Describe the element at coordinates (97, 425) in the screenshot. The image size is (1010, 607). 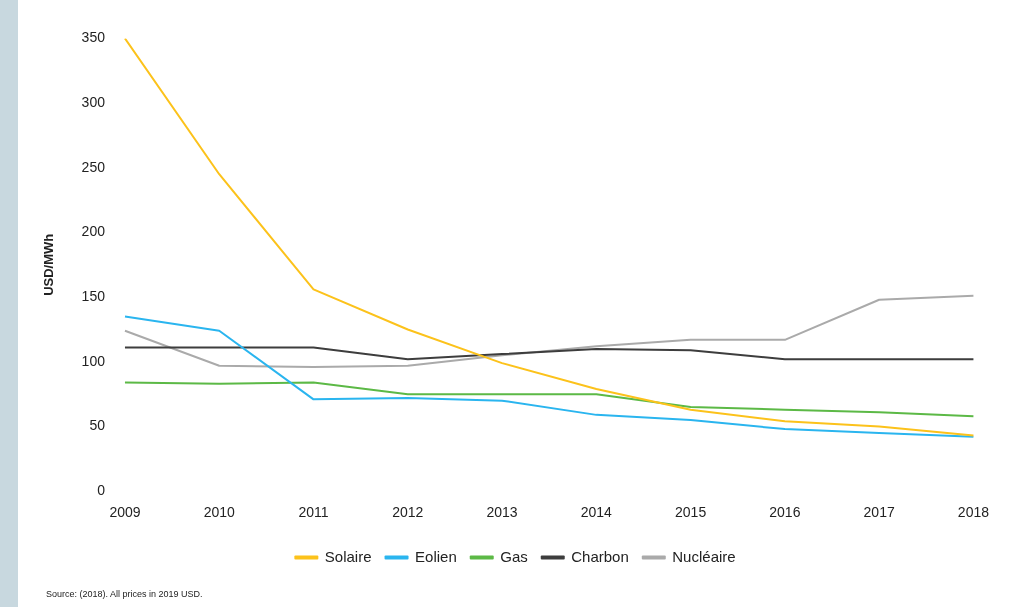
I see `y-tick-label: 50` at that location.